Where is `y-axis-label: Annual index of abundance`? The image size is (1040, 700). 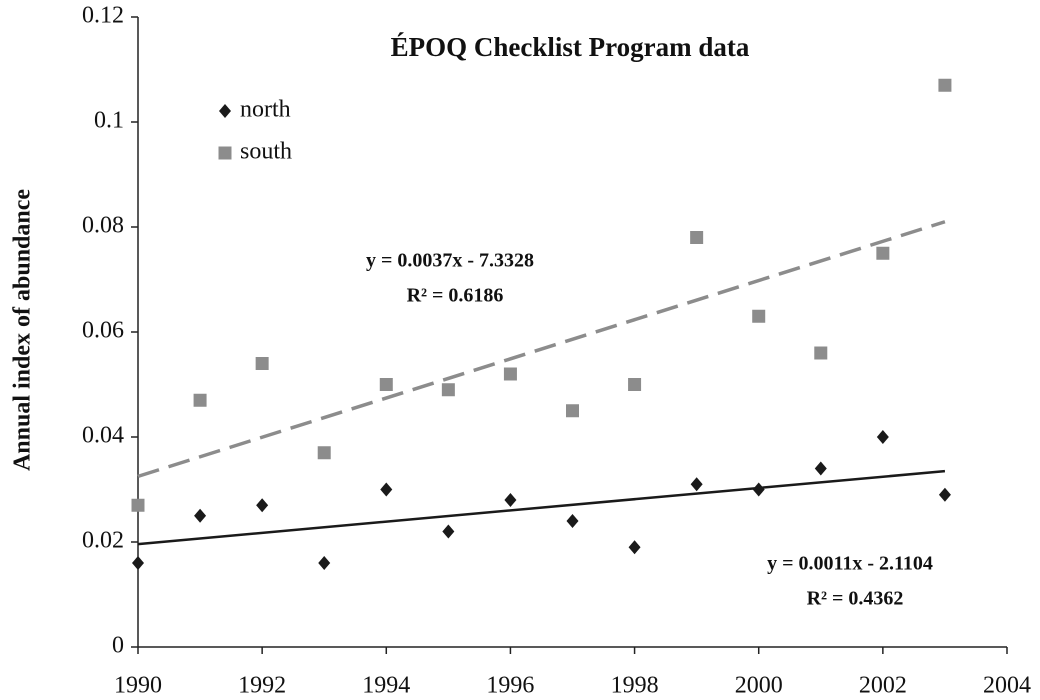
y-axis-label: Annual index of abundance is located at coordinates (23, 330).